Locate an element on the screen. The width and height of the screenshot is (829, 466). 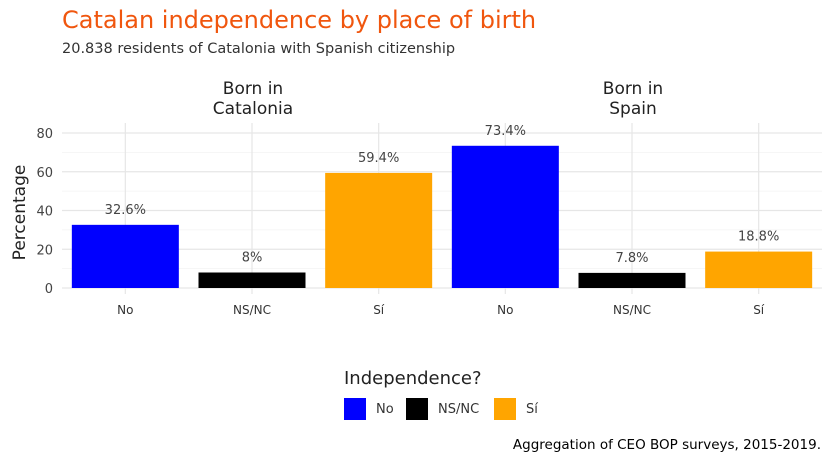
y-tick-label: 60 is located at coordinates (44, 173).